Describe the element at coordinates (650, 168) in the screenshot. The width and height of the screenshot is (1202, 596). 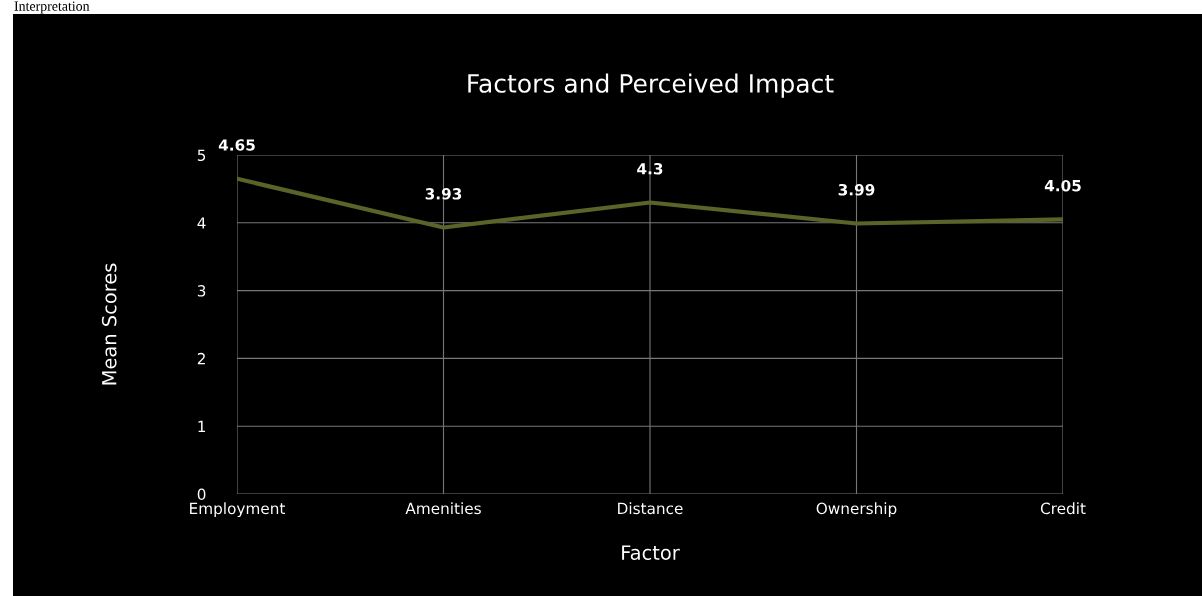
I see `data-label: 4.3` at that location.